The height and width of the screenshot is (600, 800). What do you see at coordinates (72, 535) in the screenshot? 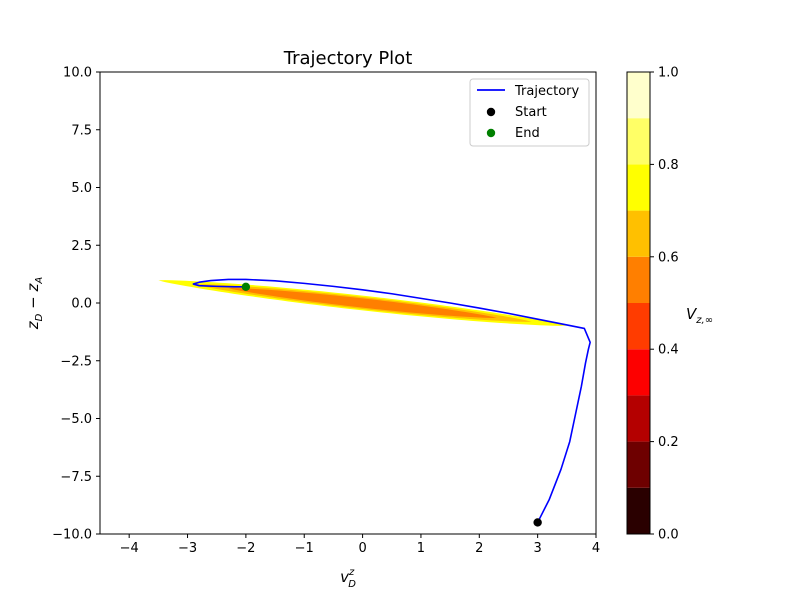
I see `y-tick-label: −10.0` at bounding box center [72, 535].